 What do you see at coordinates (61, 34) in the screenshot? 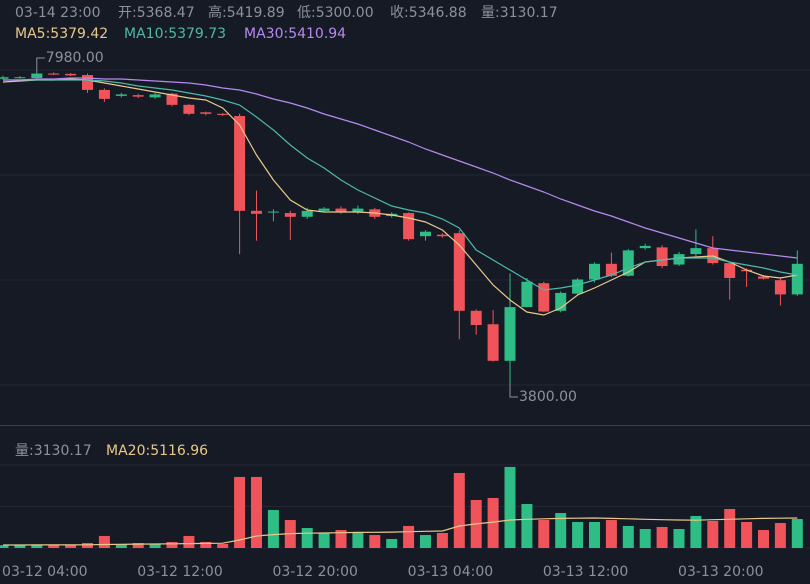
I see `legend-entry: MA5:5379.42` at bounding box center [61, 34].